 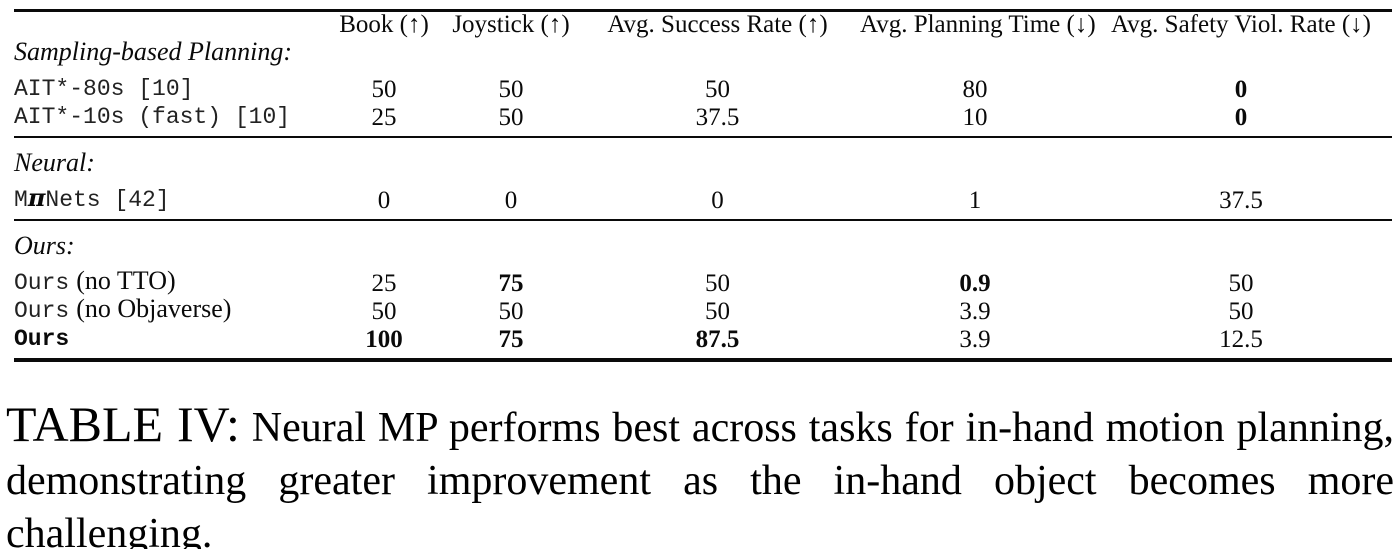 I want to click on metric-value: 80, so click(x=975, y=89).